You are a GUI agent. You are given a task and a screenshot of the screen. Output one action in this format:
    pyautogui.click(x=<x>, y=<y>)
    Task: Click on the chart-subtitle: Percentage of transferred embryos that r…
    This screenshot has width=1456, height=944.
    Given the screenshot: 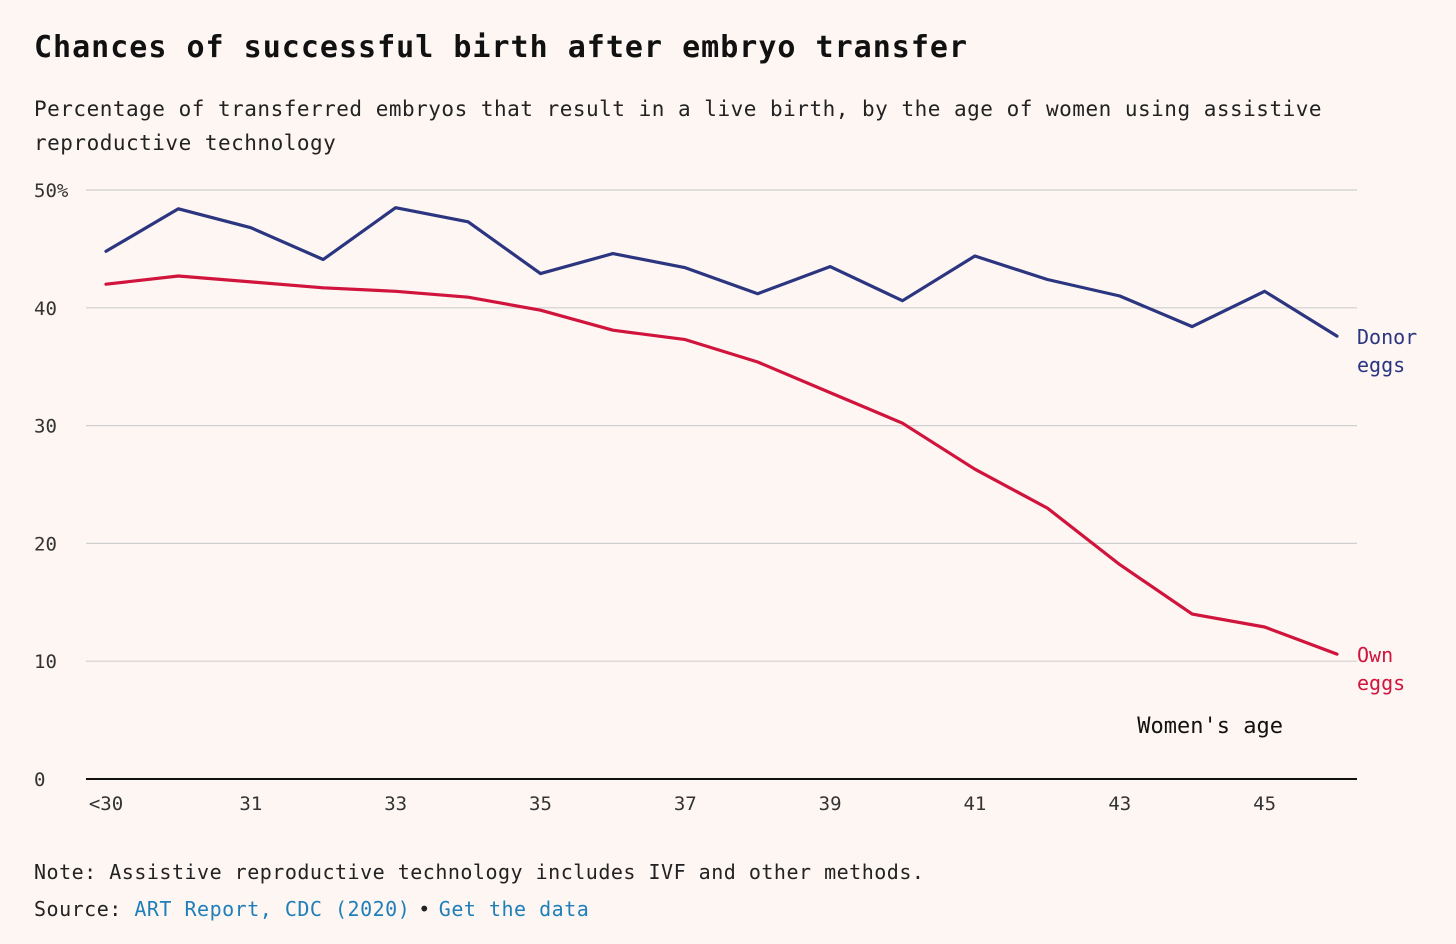 What is the action you would take?
    pyautogui.click(x=678, y=126)
    